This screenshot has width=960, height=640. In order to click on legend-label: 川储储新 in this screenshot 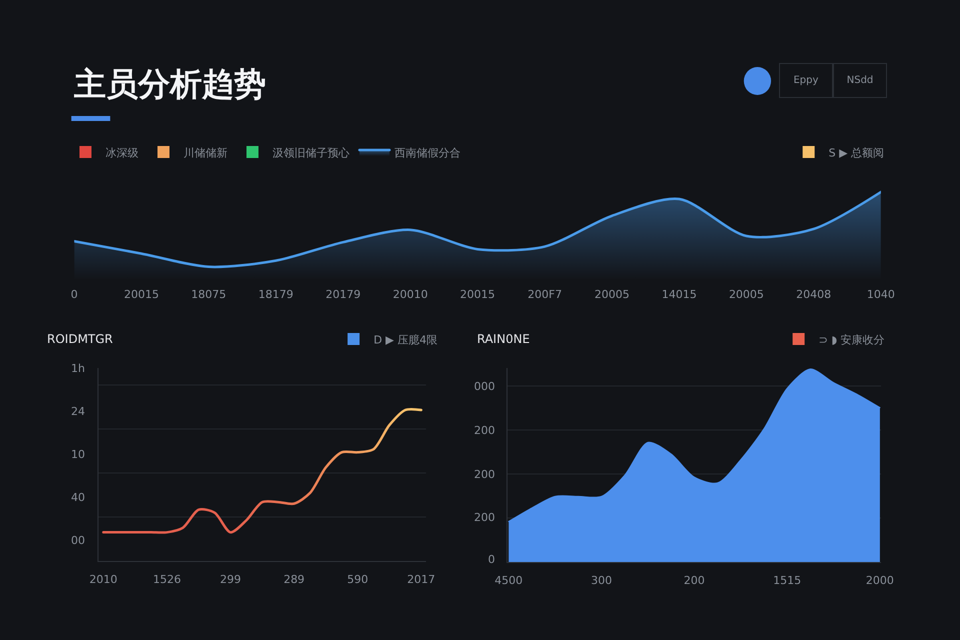, I will do `click(205, 153)`.